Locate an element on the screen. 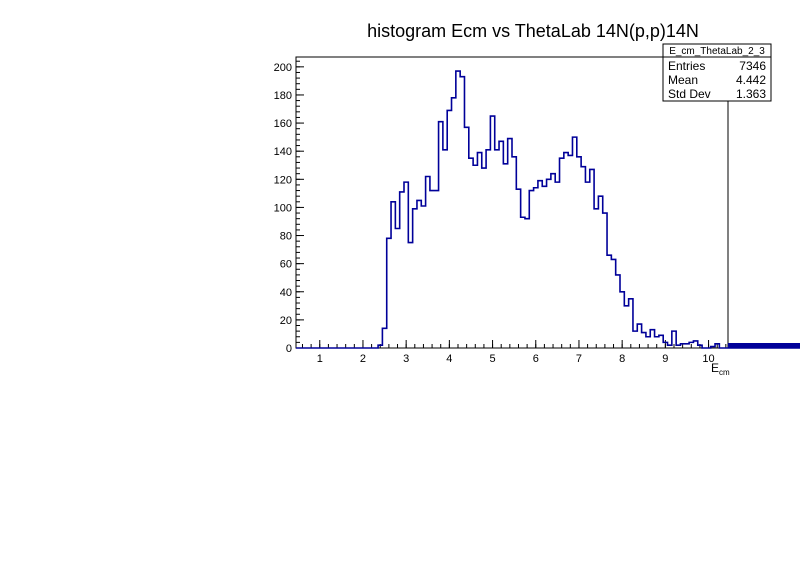 The width and height of the screenshot is (800, 565). y-tick-label: 40 is located at coordinates (286, 293).